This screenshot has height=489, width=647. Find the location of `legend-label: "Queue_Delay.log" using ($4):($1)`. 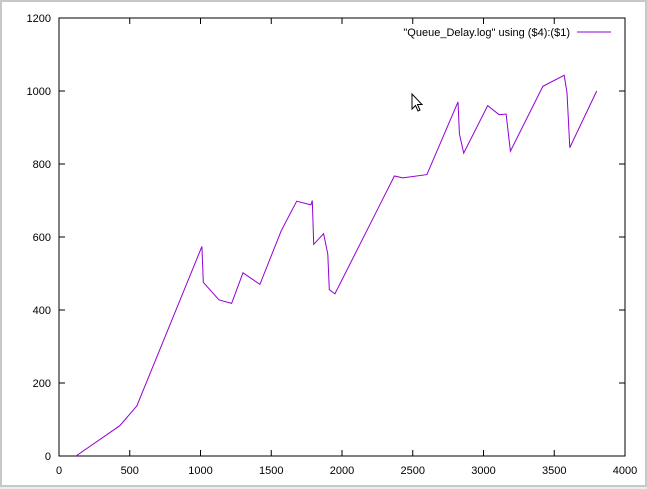

legend-label: "Queue_Delay.log" using ($4):($1) is located at coordinates (486, 33).